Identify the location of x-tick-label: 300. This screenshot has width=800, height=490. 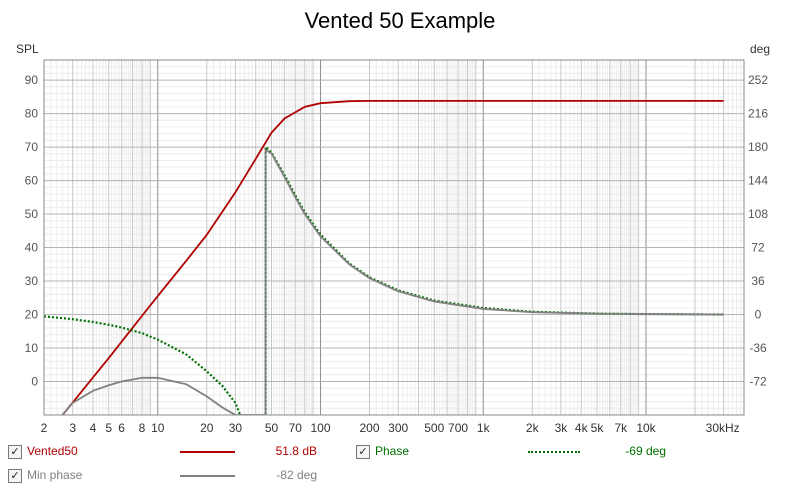
(398, 428).